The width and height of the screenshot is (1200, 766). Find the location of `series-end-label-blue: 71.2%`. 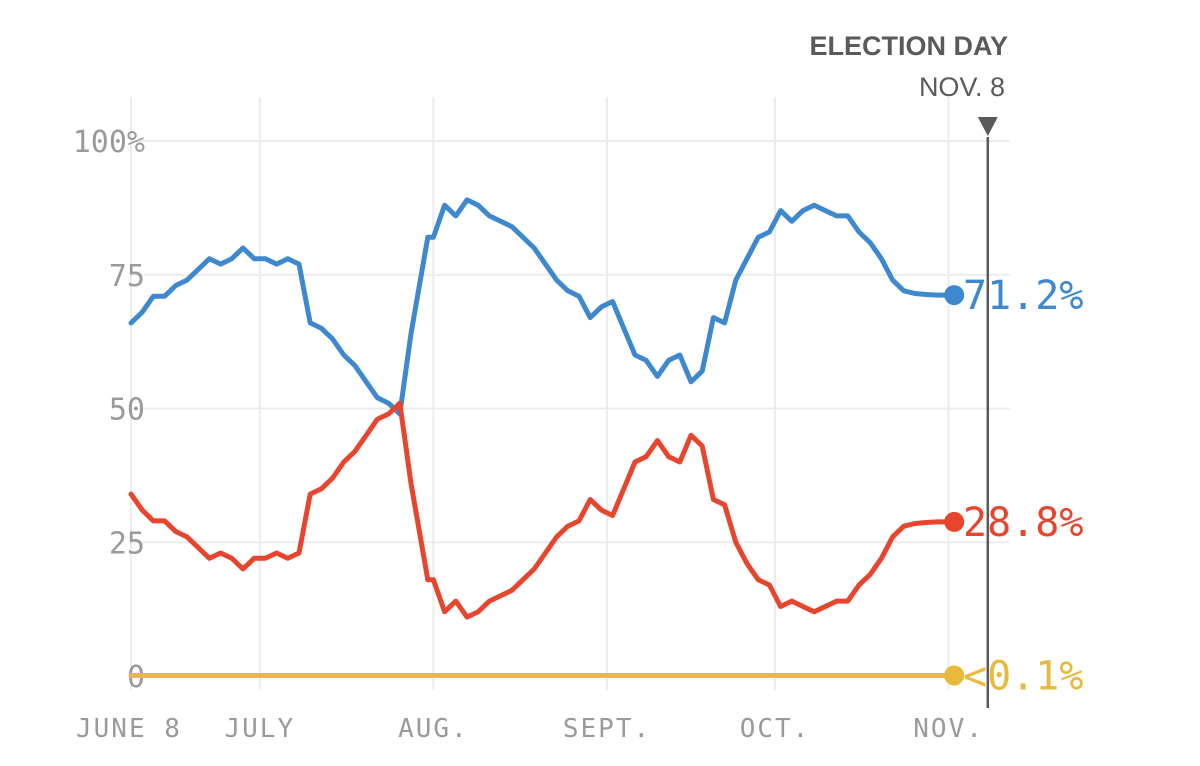

series-end-label-blue: 71.2% is located at coordinates (1023, 296).